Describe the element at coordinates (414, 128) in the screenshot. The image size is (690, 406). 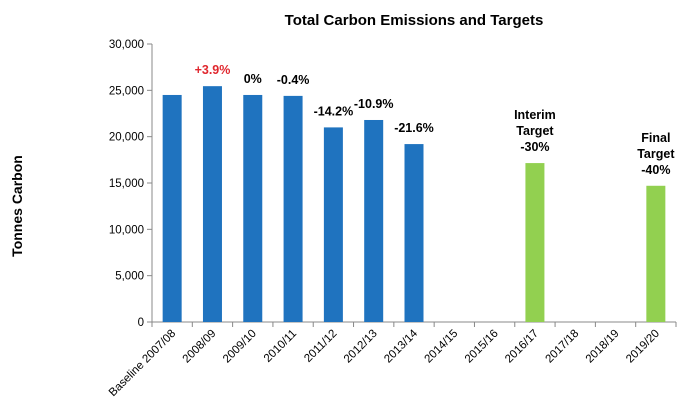
I see `bar-annotation: -21.6%` at that location.